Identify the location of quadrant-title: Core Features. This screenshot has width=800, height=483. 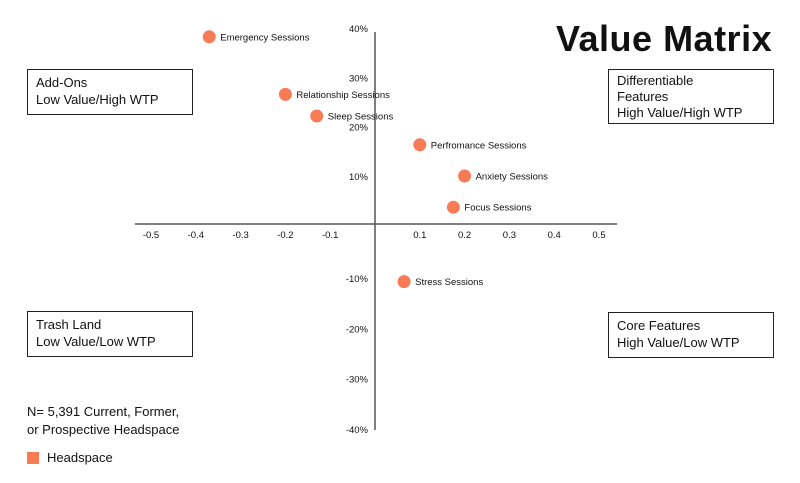
(659, 325).